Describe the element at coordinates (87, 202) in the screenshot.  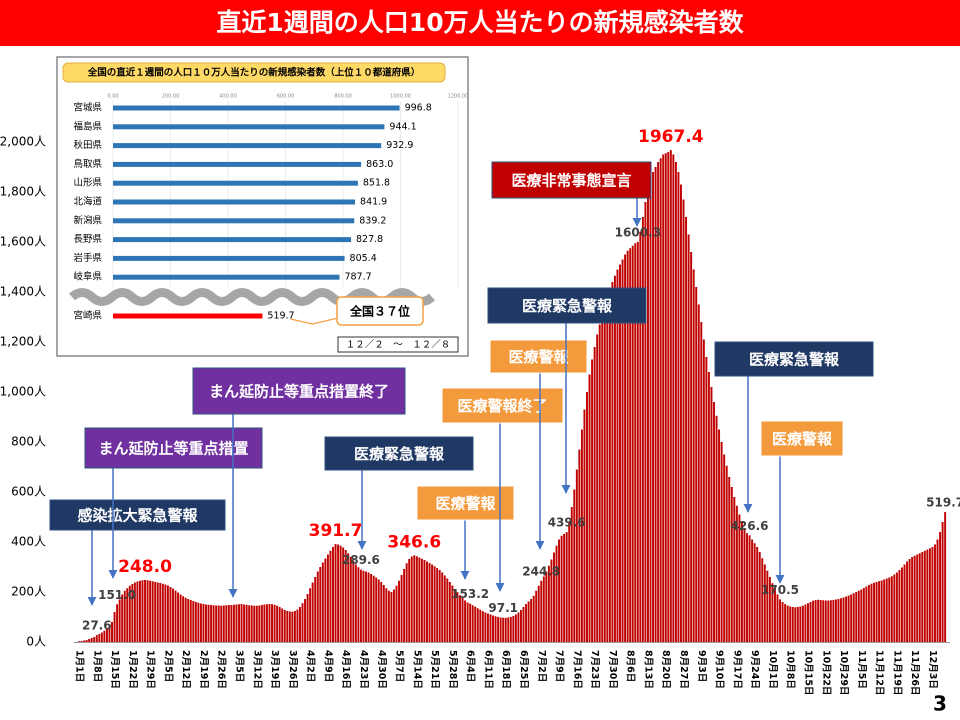
I see `category-label: 北海道` at that location.